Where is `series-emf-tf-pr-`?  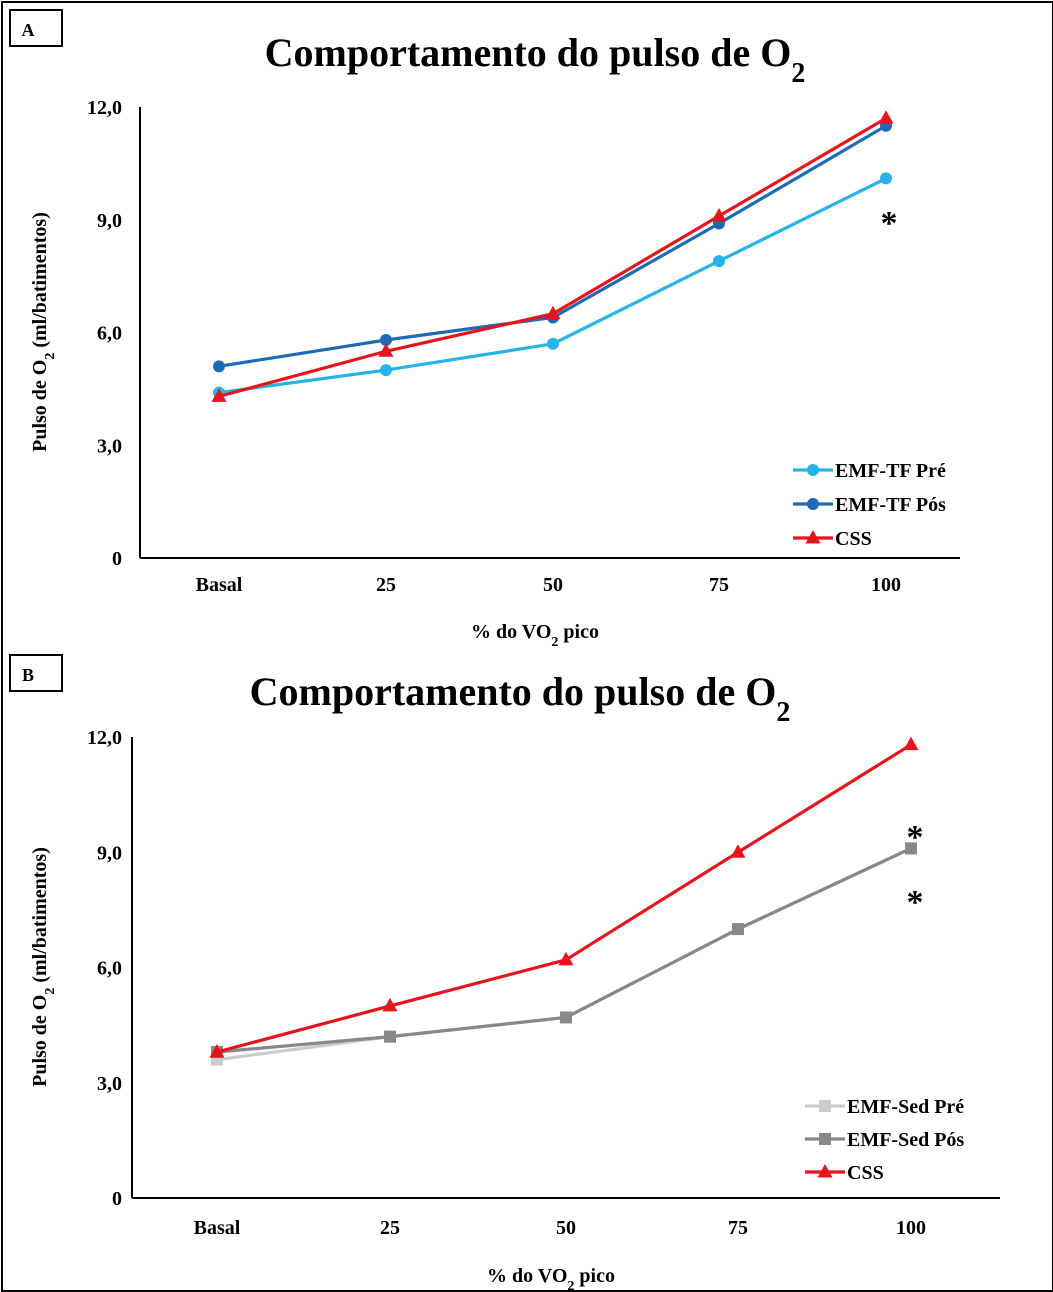 series-emf-tf-pr- is located at coordinates (552, 285).